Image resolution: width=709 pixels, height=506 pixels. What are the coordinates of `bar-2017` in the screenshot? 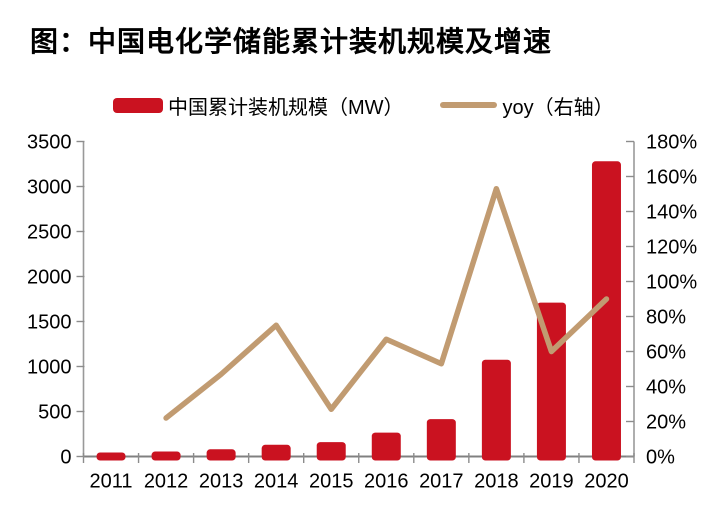 It's located at (441, 440).